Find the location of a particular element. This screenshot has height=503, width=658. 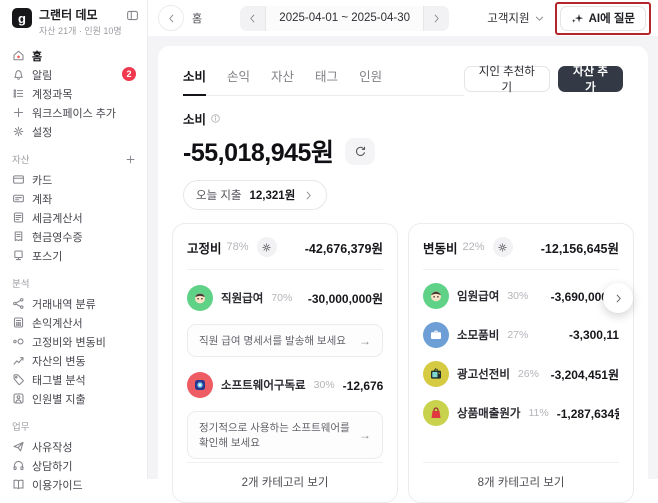

variable-cost-settings-icon is located at coordinates (502, 247).